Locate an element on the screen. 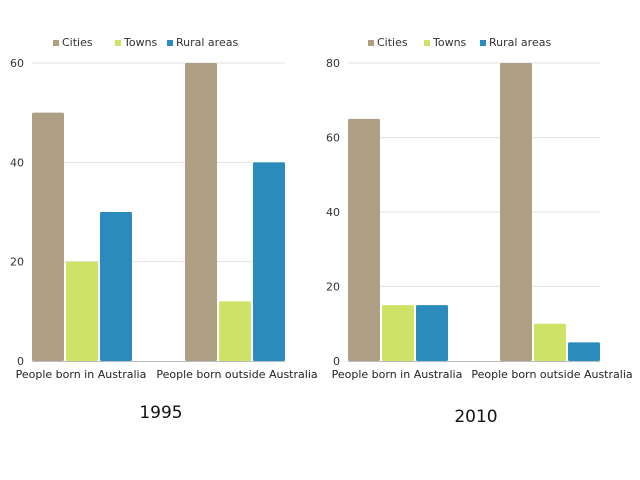 This screenshot has height=480, width=640. chart-title: 2010 is located at coordinates (475, 417).